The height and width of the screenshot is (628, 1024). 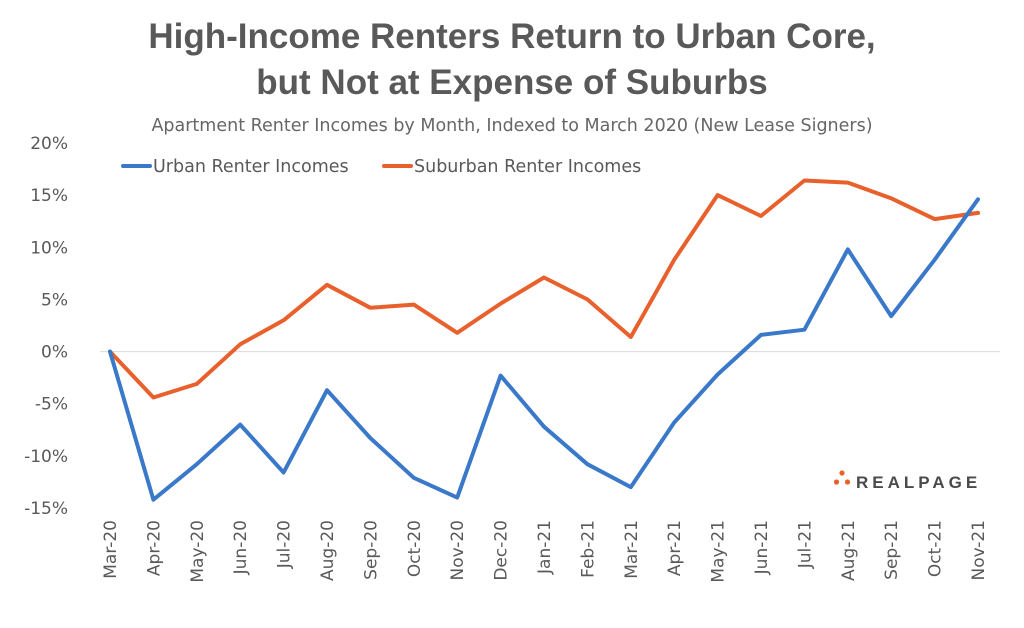 What do you see at coordinates (285, 544) in the screenshot?
I see `x-tick-label: Jul-20` at bounding box center [285, 544].